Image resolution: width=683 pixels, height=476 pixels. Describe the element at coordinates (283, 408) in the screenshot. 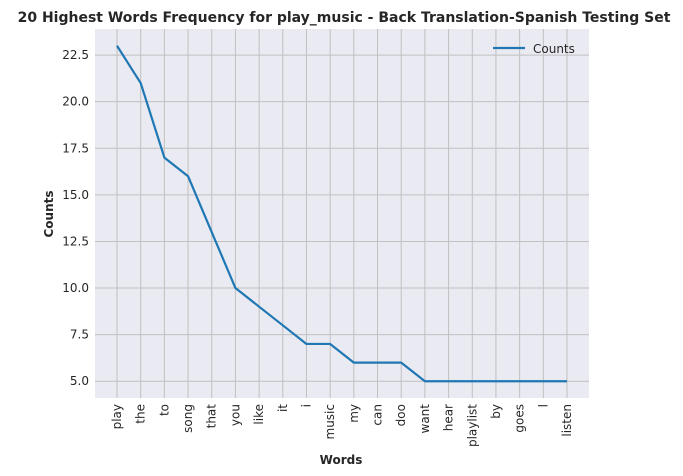

I see `x-tick-label: it` at that location.